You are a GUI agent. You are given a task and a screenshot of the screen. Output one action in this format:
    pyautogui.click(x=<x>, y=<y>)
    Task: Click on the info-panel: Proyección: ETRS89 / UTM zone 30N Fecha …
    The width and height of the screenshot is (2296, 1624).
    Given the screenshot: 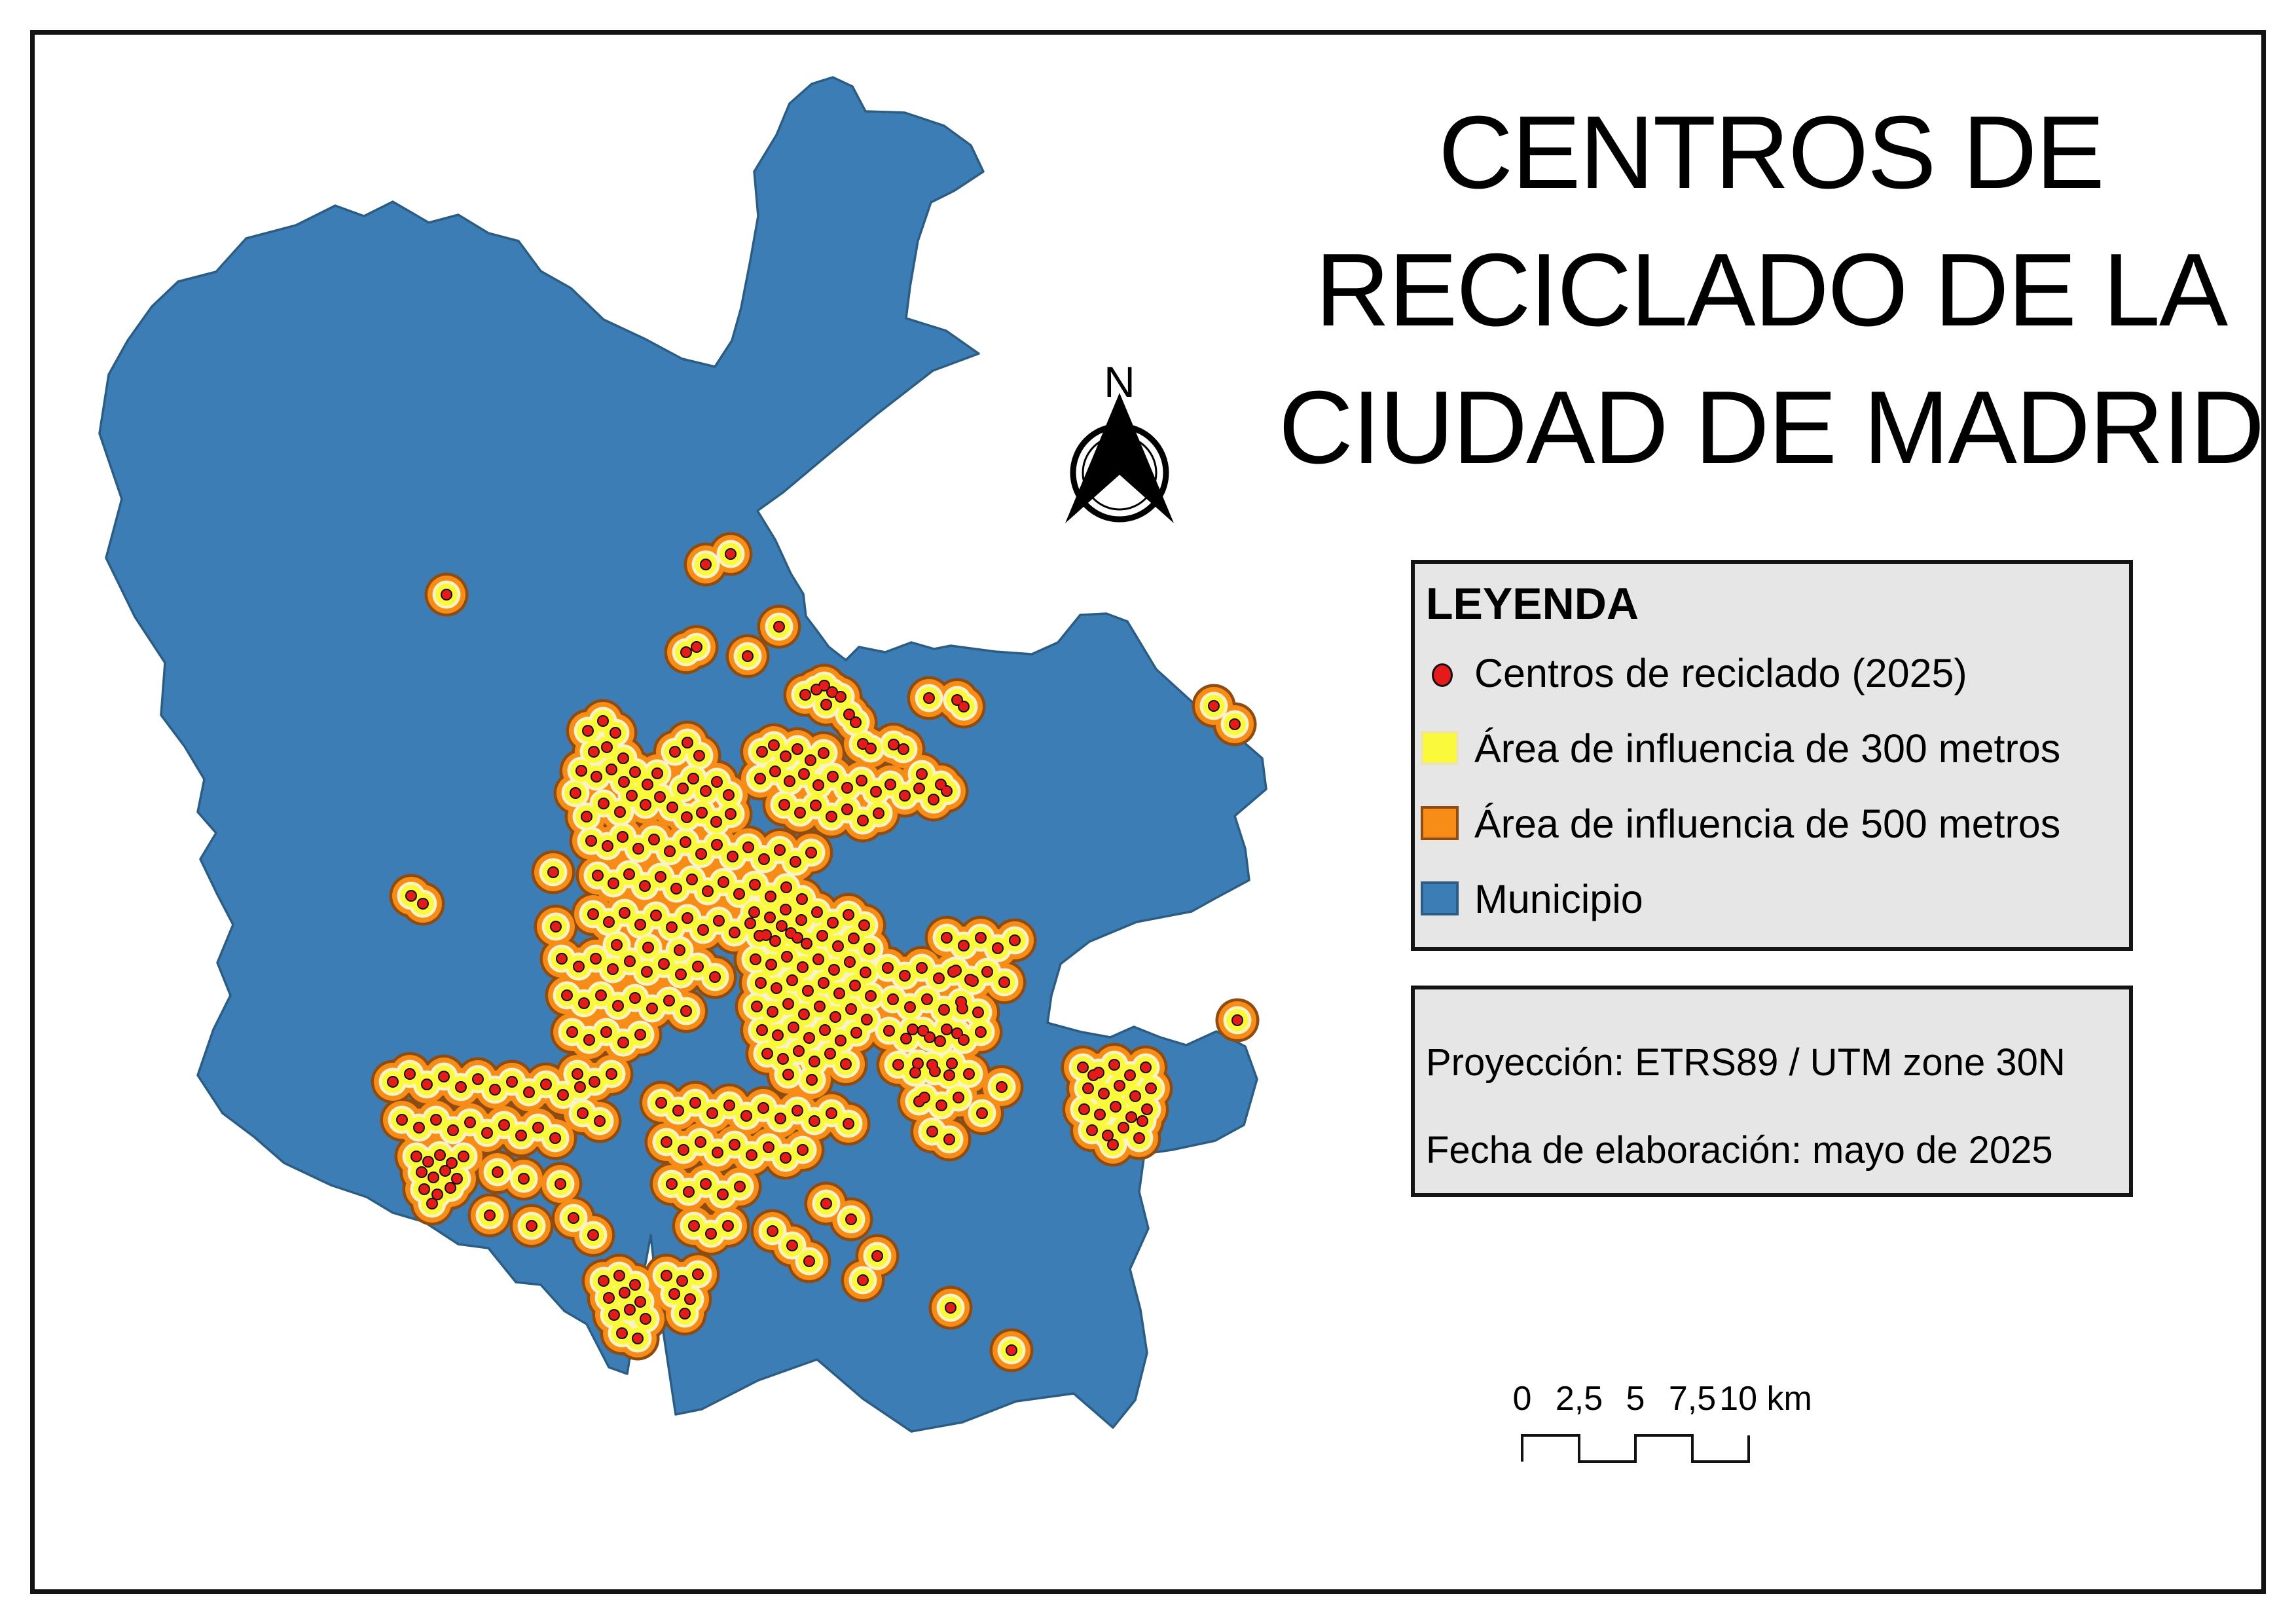 What is the action you would take?
    pyautogui.click(x=1772, y=1091)
    